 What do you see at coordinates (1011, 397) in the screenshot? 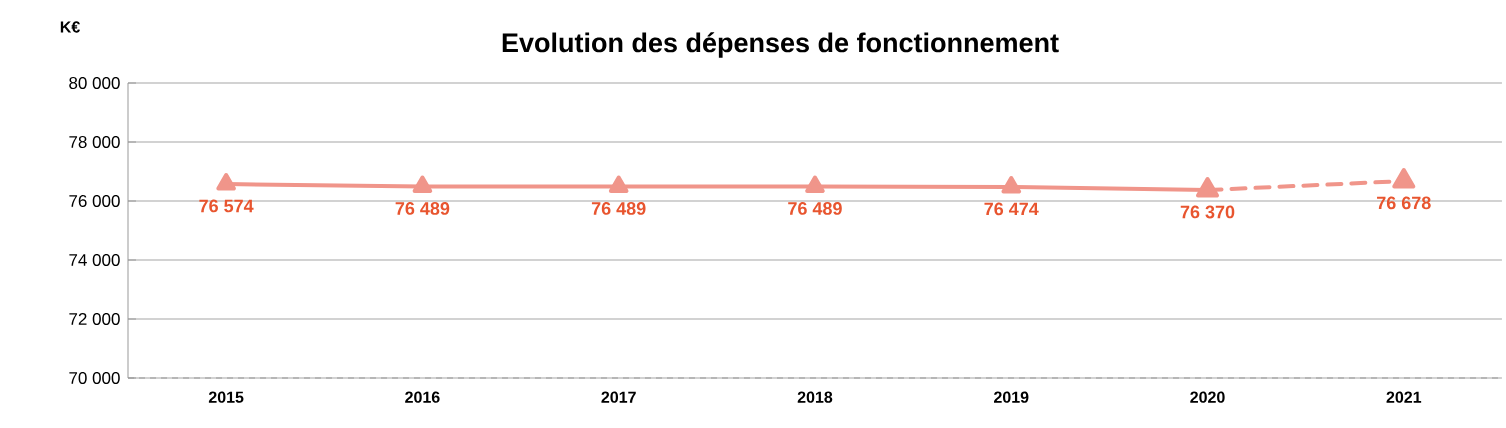
I see `x-tick-label: 2019` at bounding box center [1011, 397].